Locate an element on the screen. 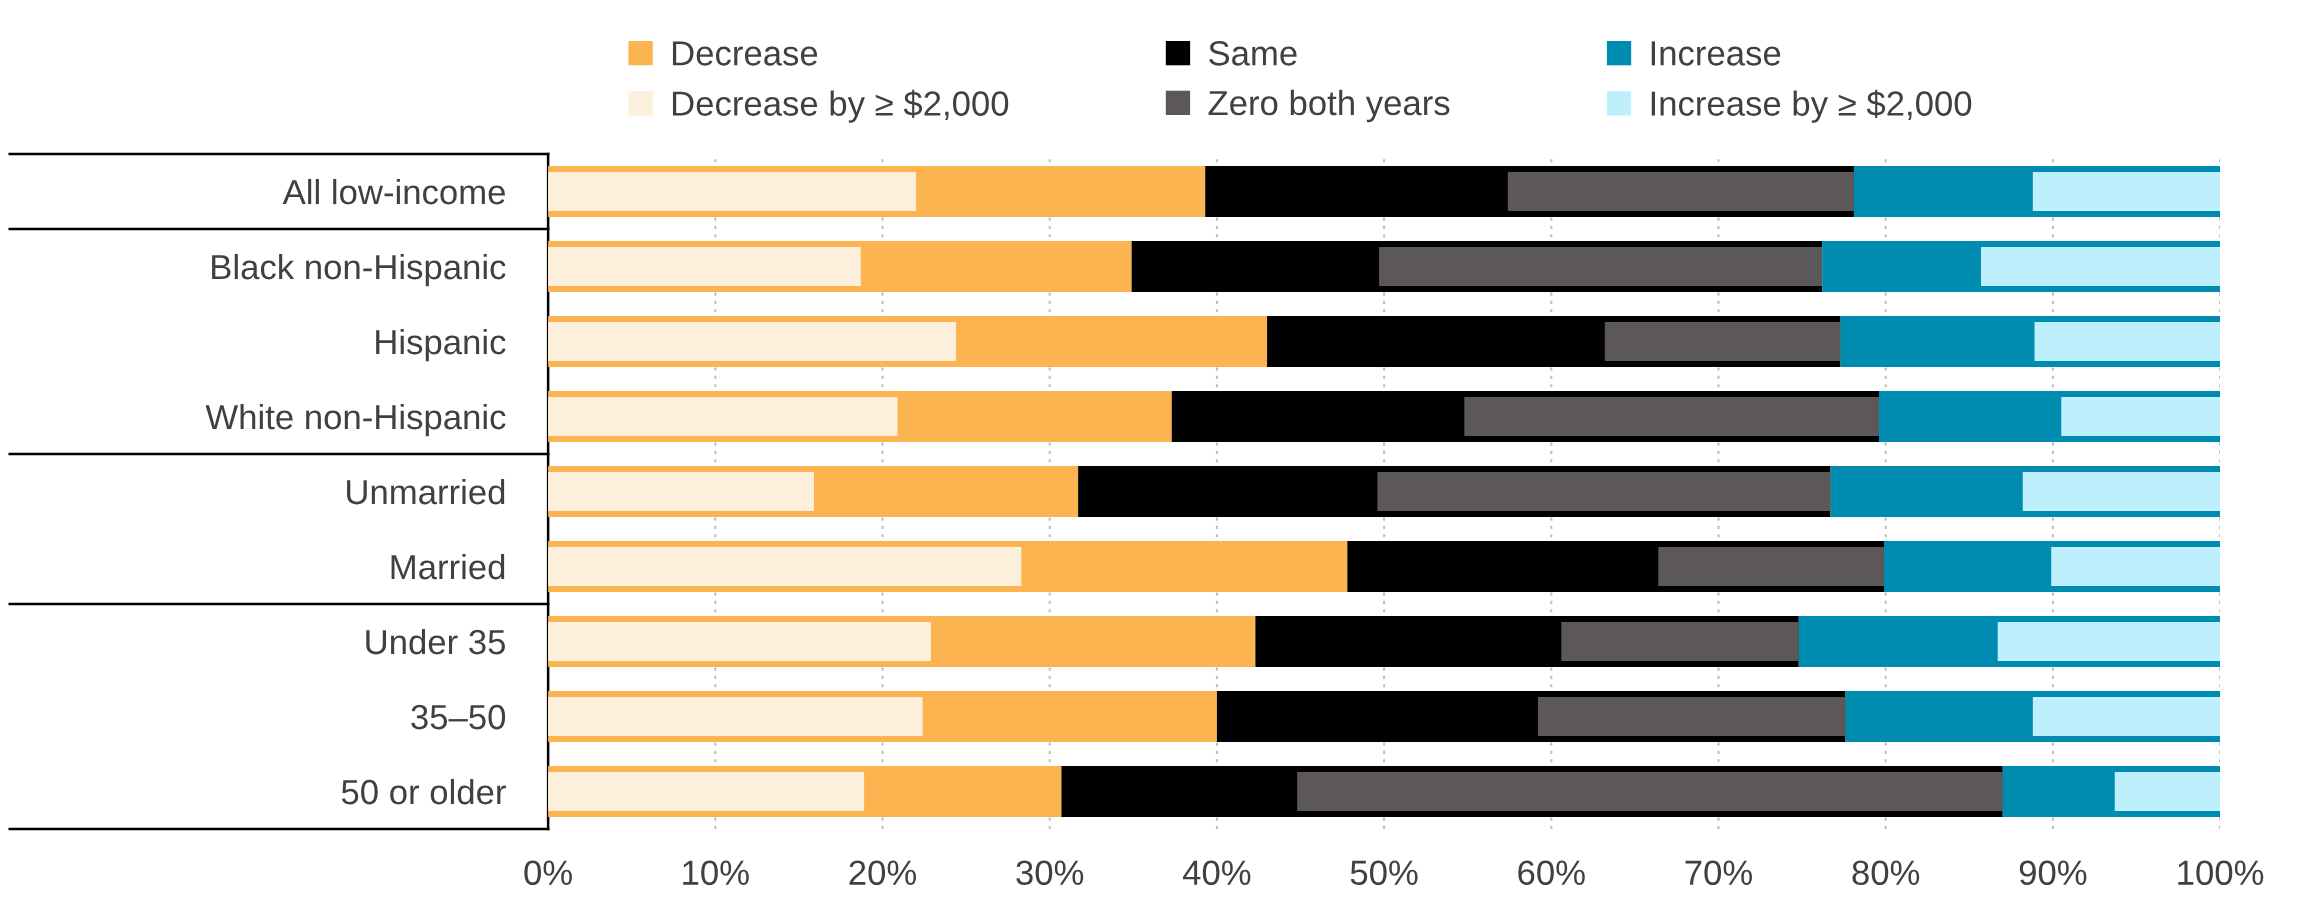 This screenshot has width=2303, height=906. y-tick-label: White non-Hispanic is located at coordinates (355, 420).